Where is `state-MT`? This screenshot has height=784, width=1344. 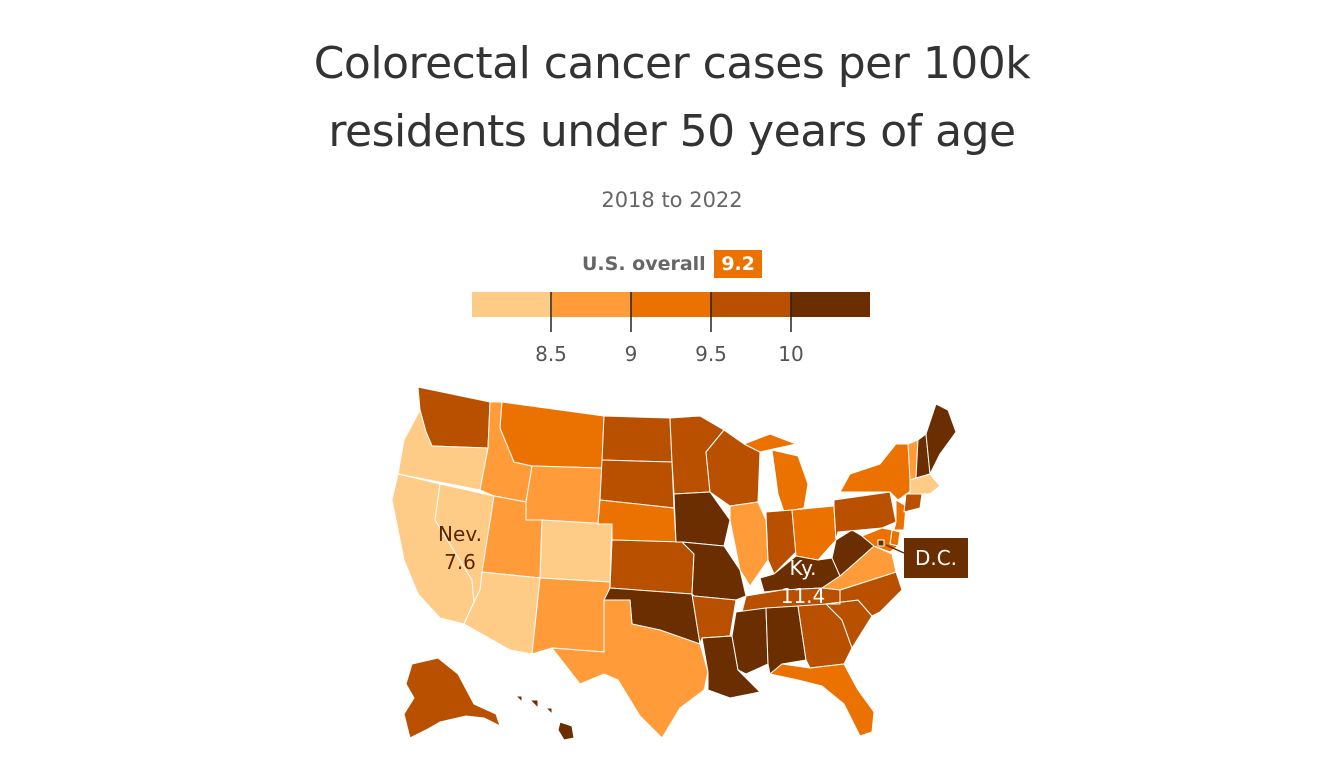
state-MT is located at coordinates (552, 435).